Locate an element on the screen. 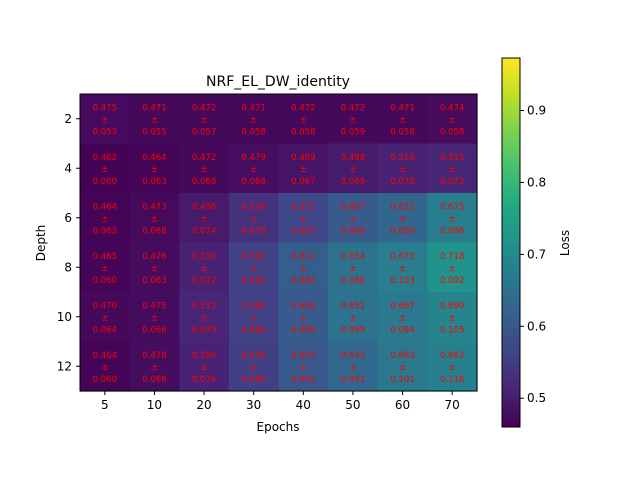  cell-value-label: 0.718 is located at coordinates (452, 257).